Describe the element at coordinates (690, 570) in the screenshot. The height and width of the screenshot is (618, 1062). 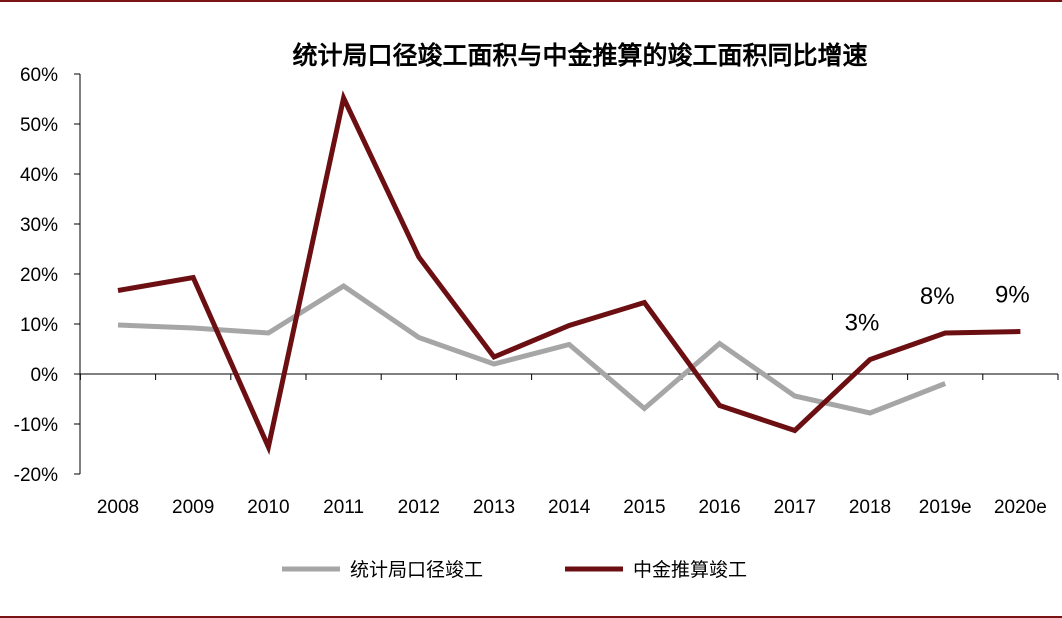
I see `legend-label: 中金推算竣工` at that location.